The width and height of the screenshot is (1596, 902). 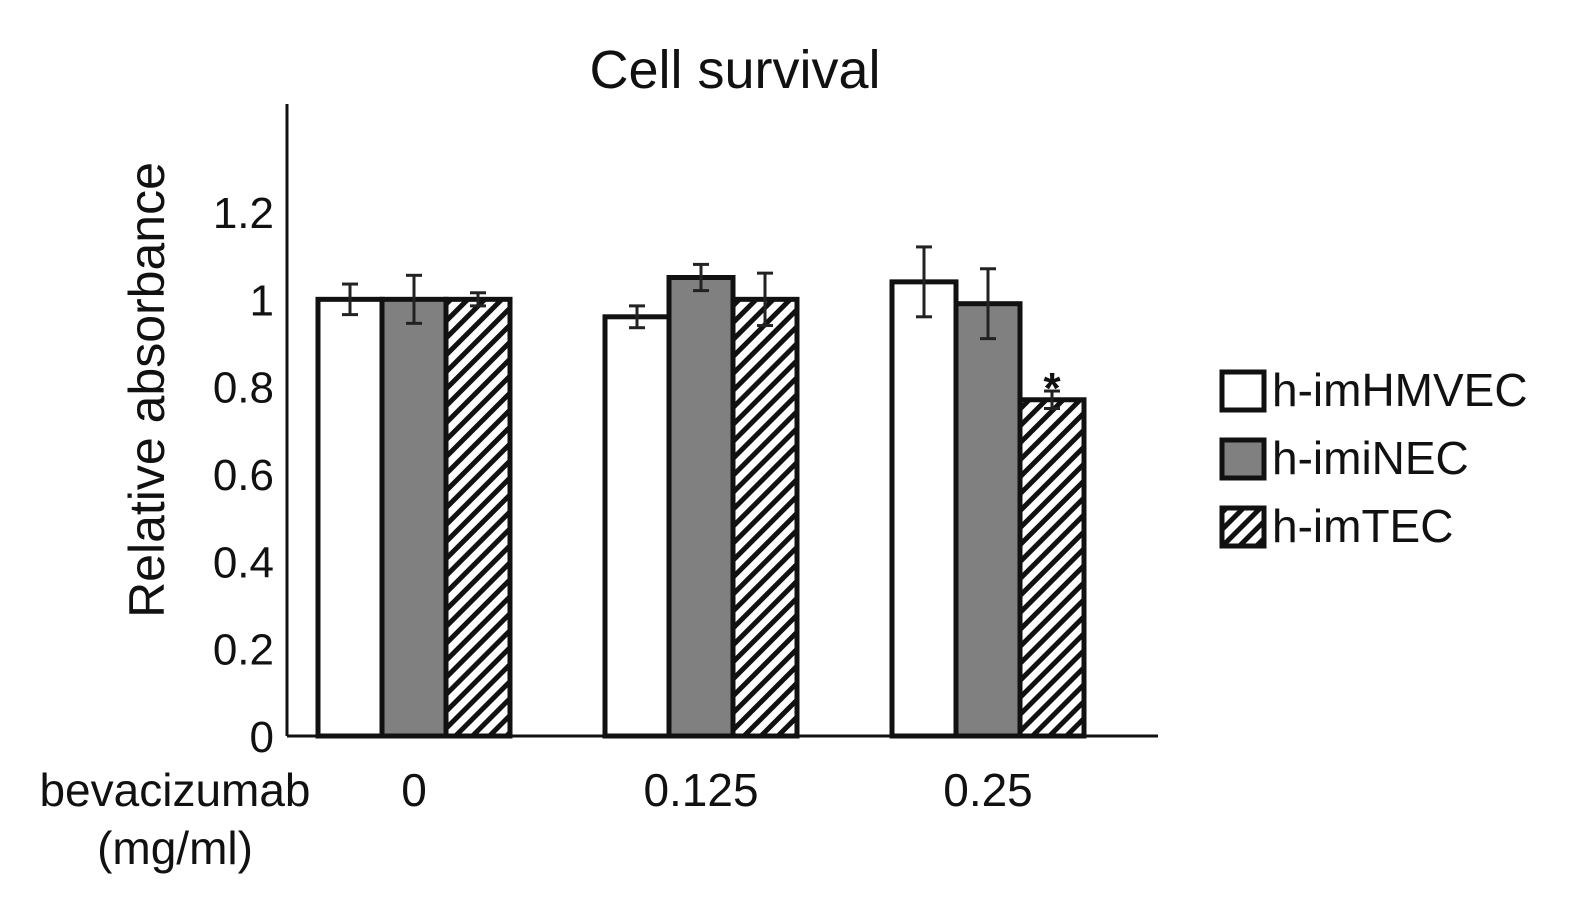 I want to click on y-tick-label: 1.2, so click(x=243, y=213).